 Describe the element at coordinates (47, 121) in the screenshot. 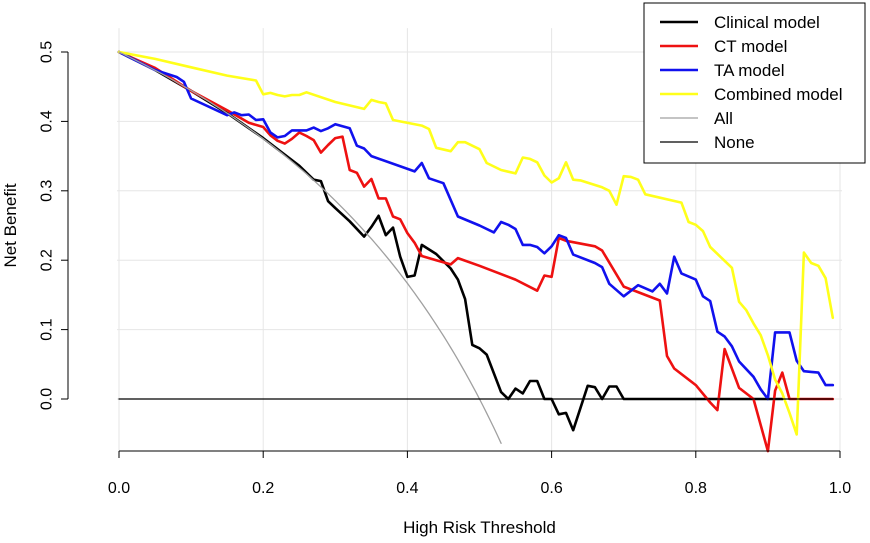

I see `y-tick-label: 0.4` at that location.